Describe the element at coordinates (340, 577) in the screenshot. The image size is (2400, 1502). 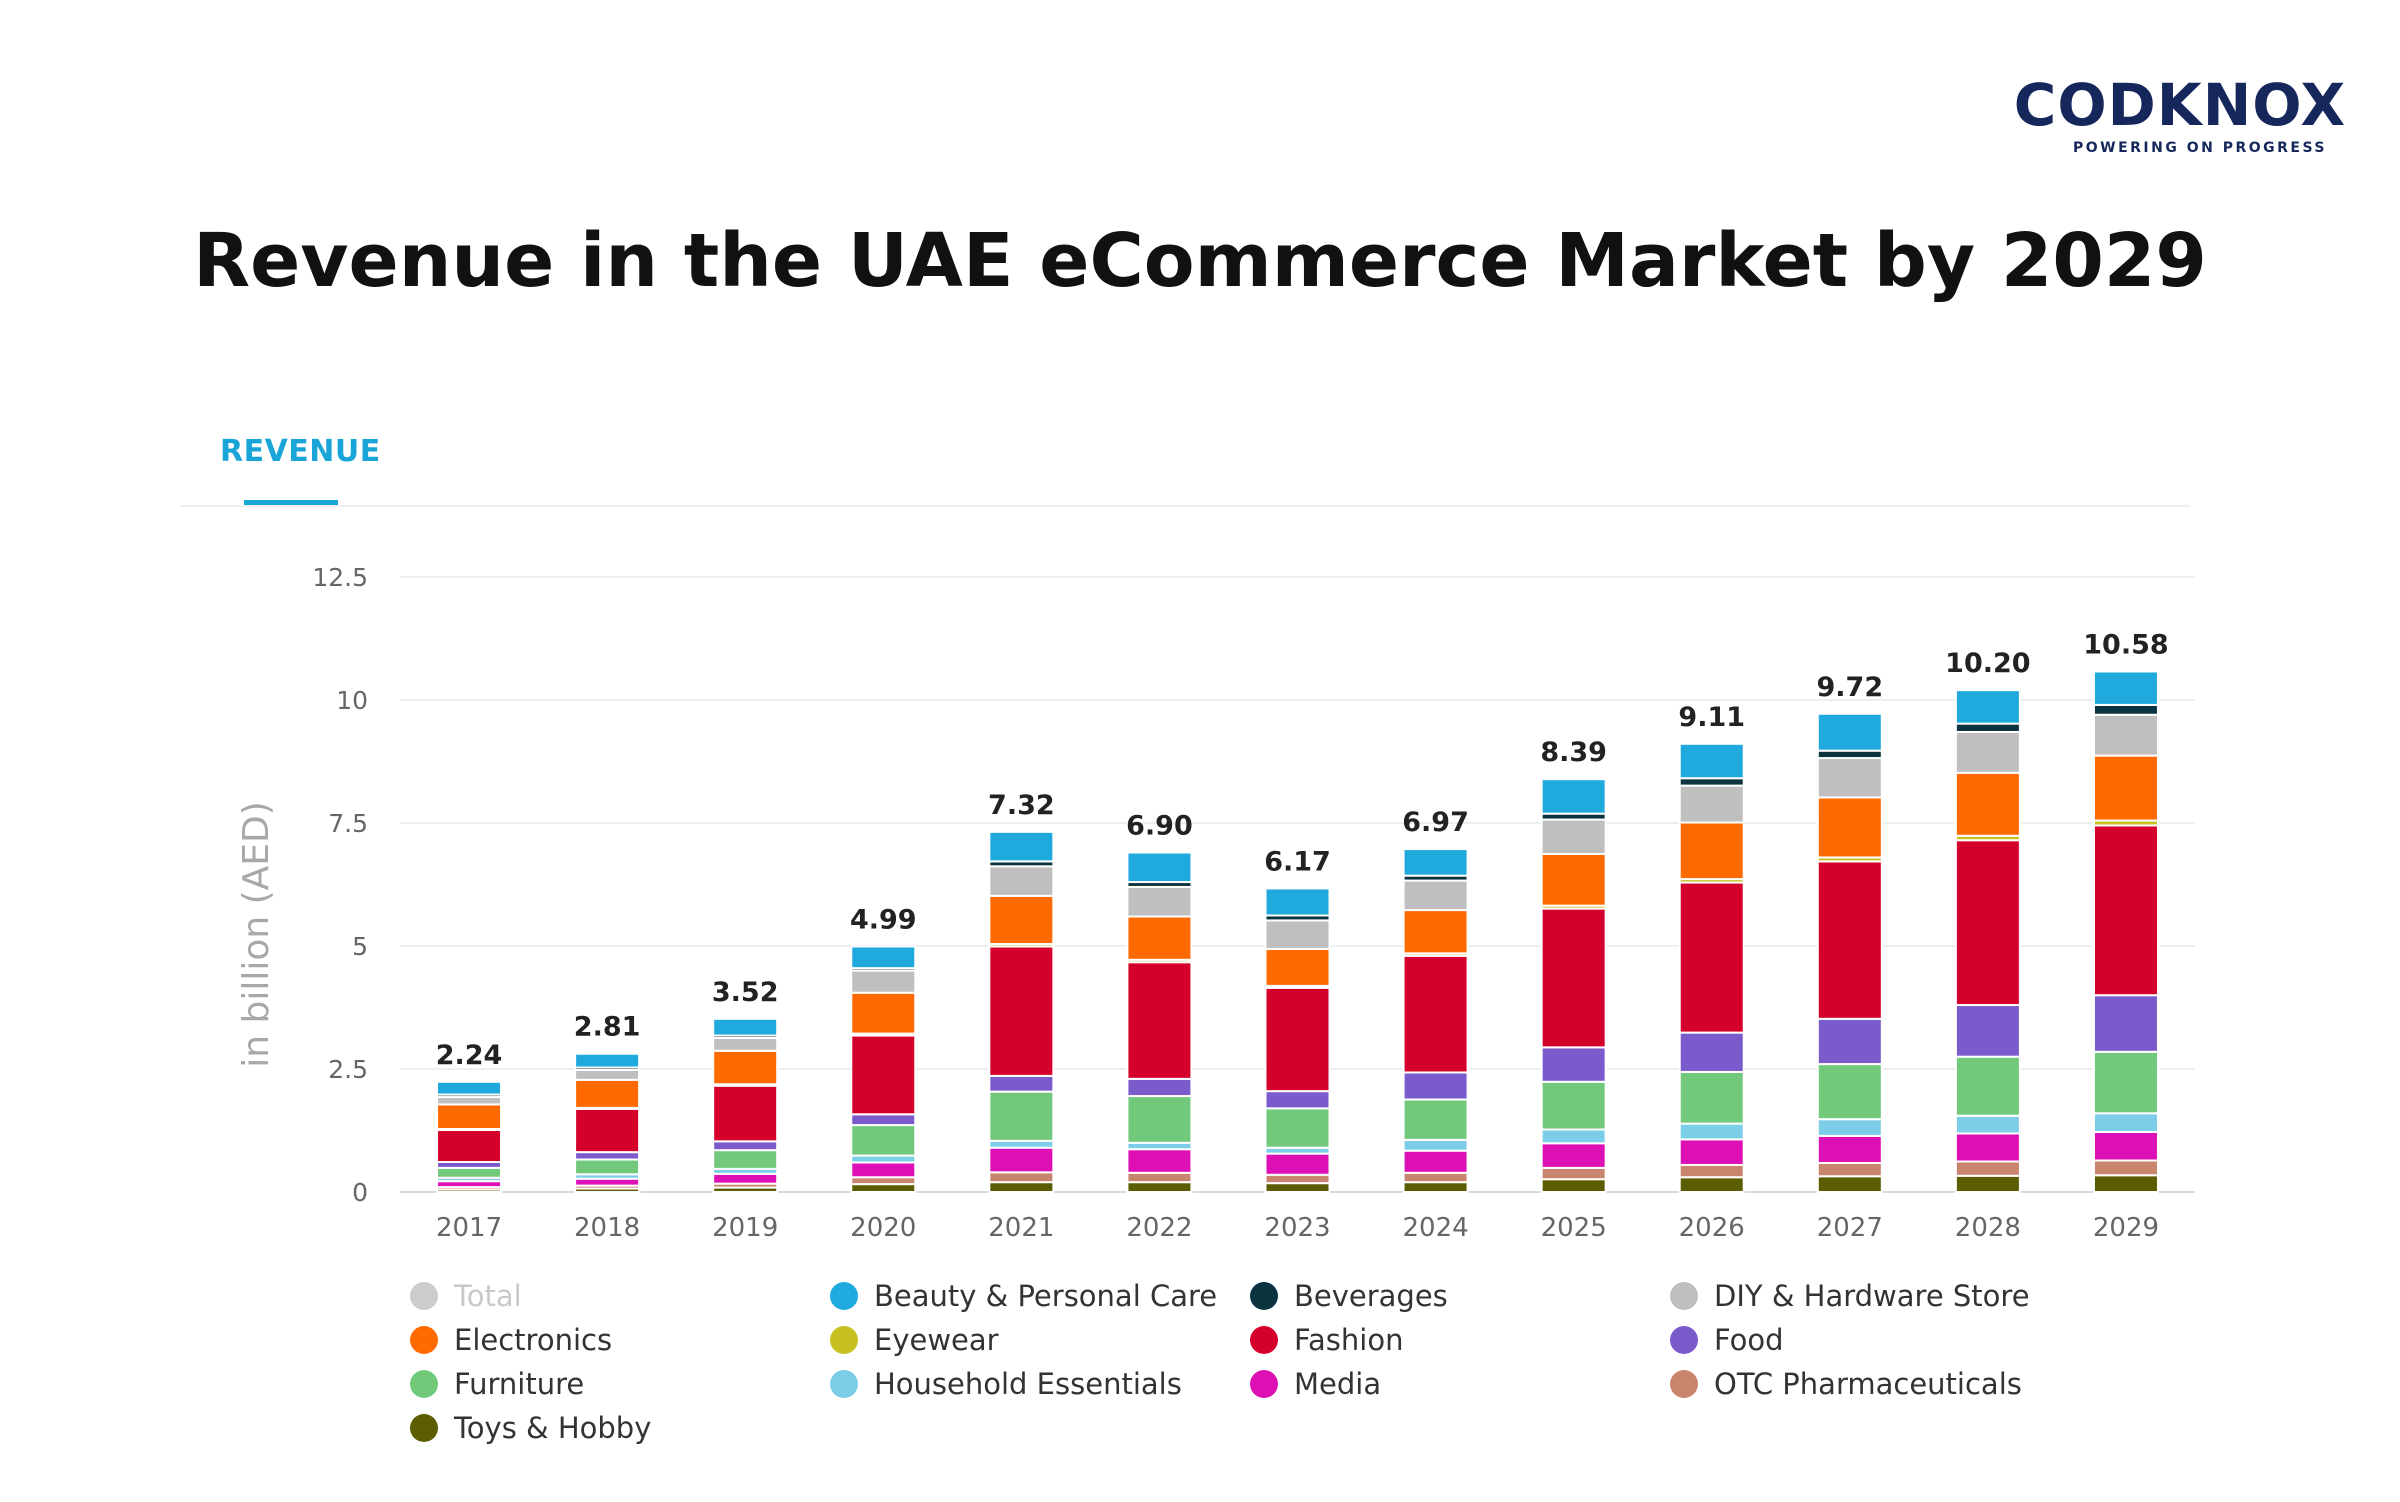
I see `y-tick-label: 12.5` at that location.